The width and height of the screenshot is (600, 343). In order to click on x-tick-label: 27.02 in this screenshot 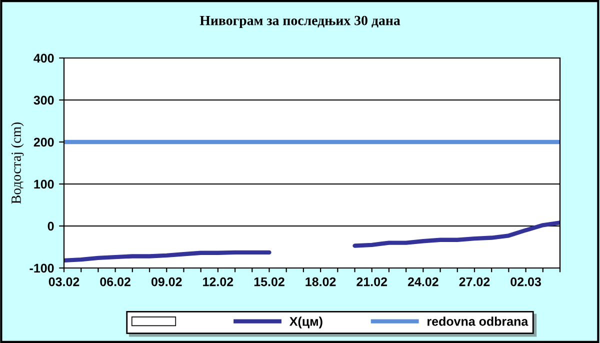, I will do `click(474, 281)`.